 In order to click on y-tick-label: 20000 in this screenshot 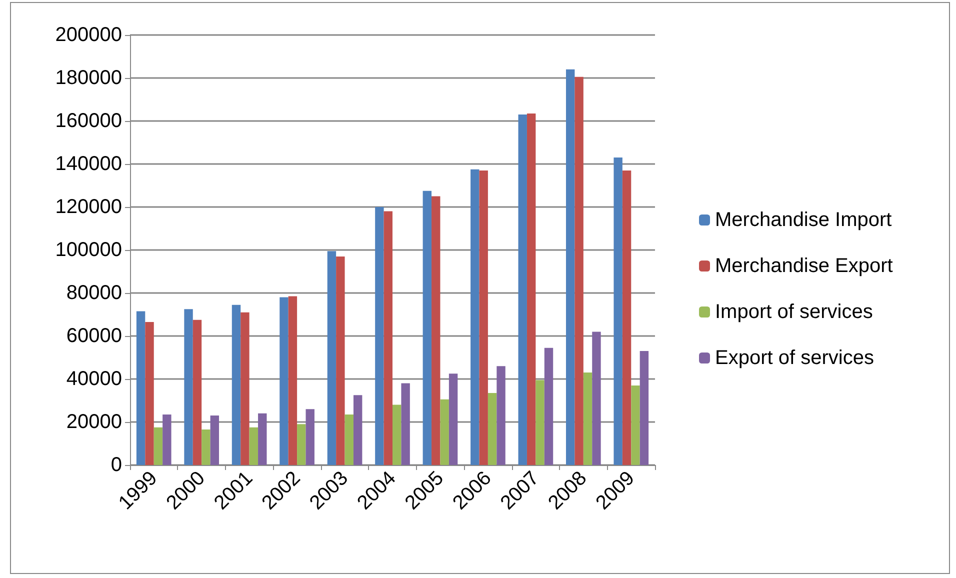, I will do `click(94, 422)`.